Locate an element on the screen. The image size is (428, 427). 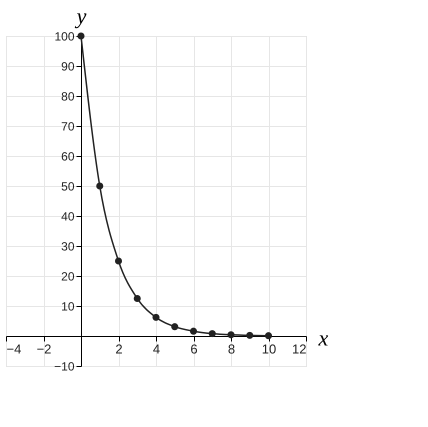
y-tick-label: 90 is located at coordinates (68, 67).